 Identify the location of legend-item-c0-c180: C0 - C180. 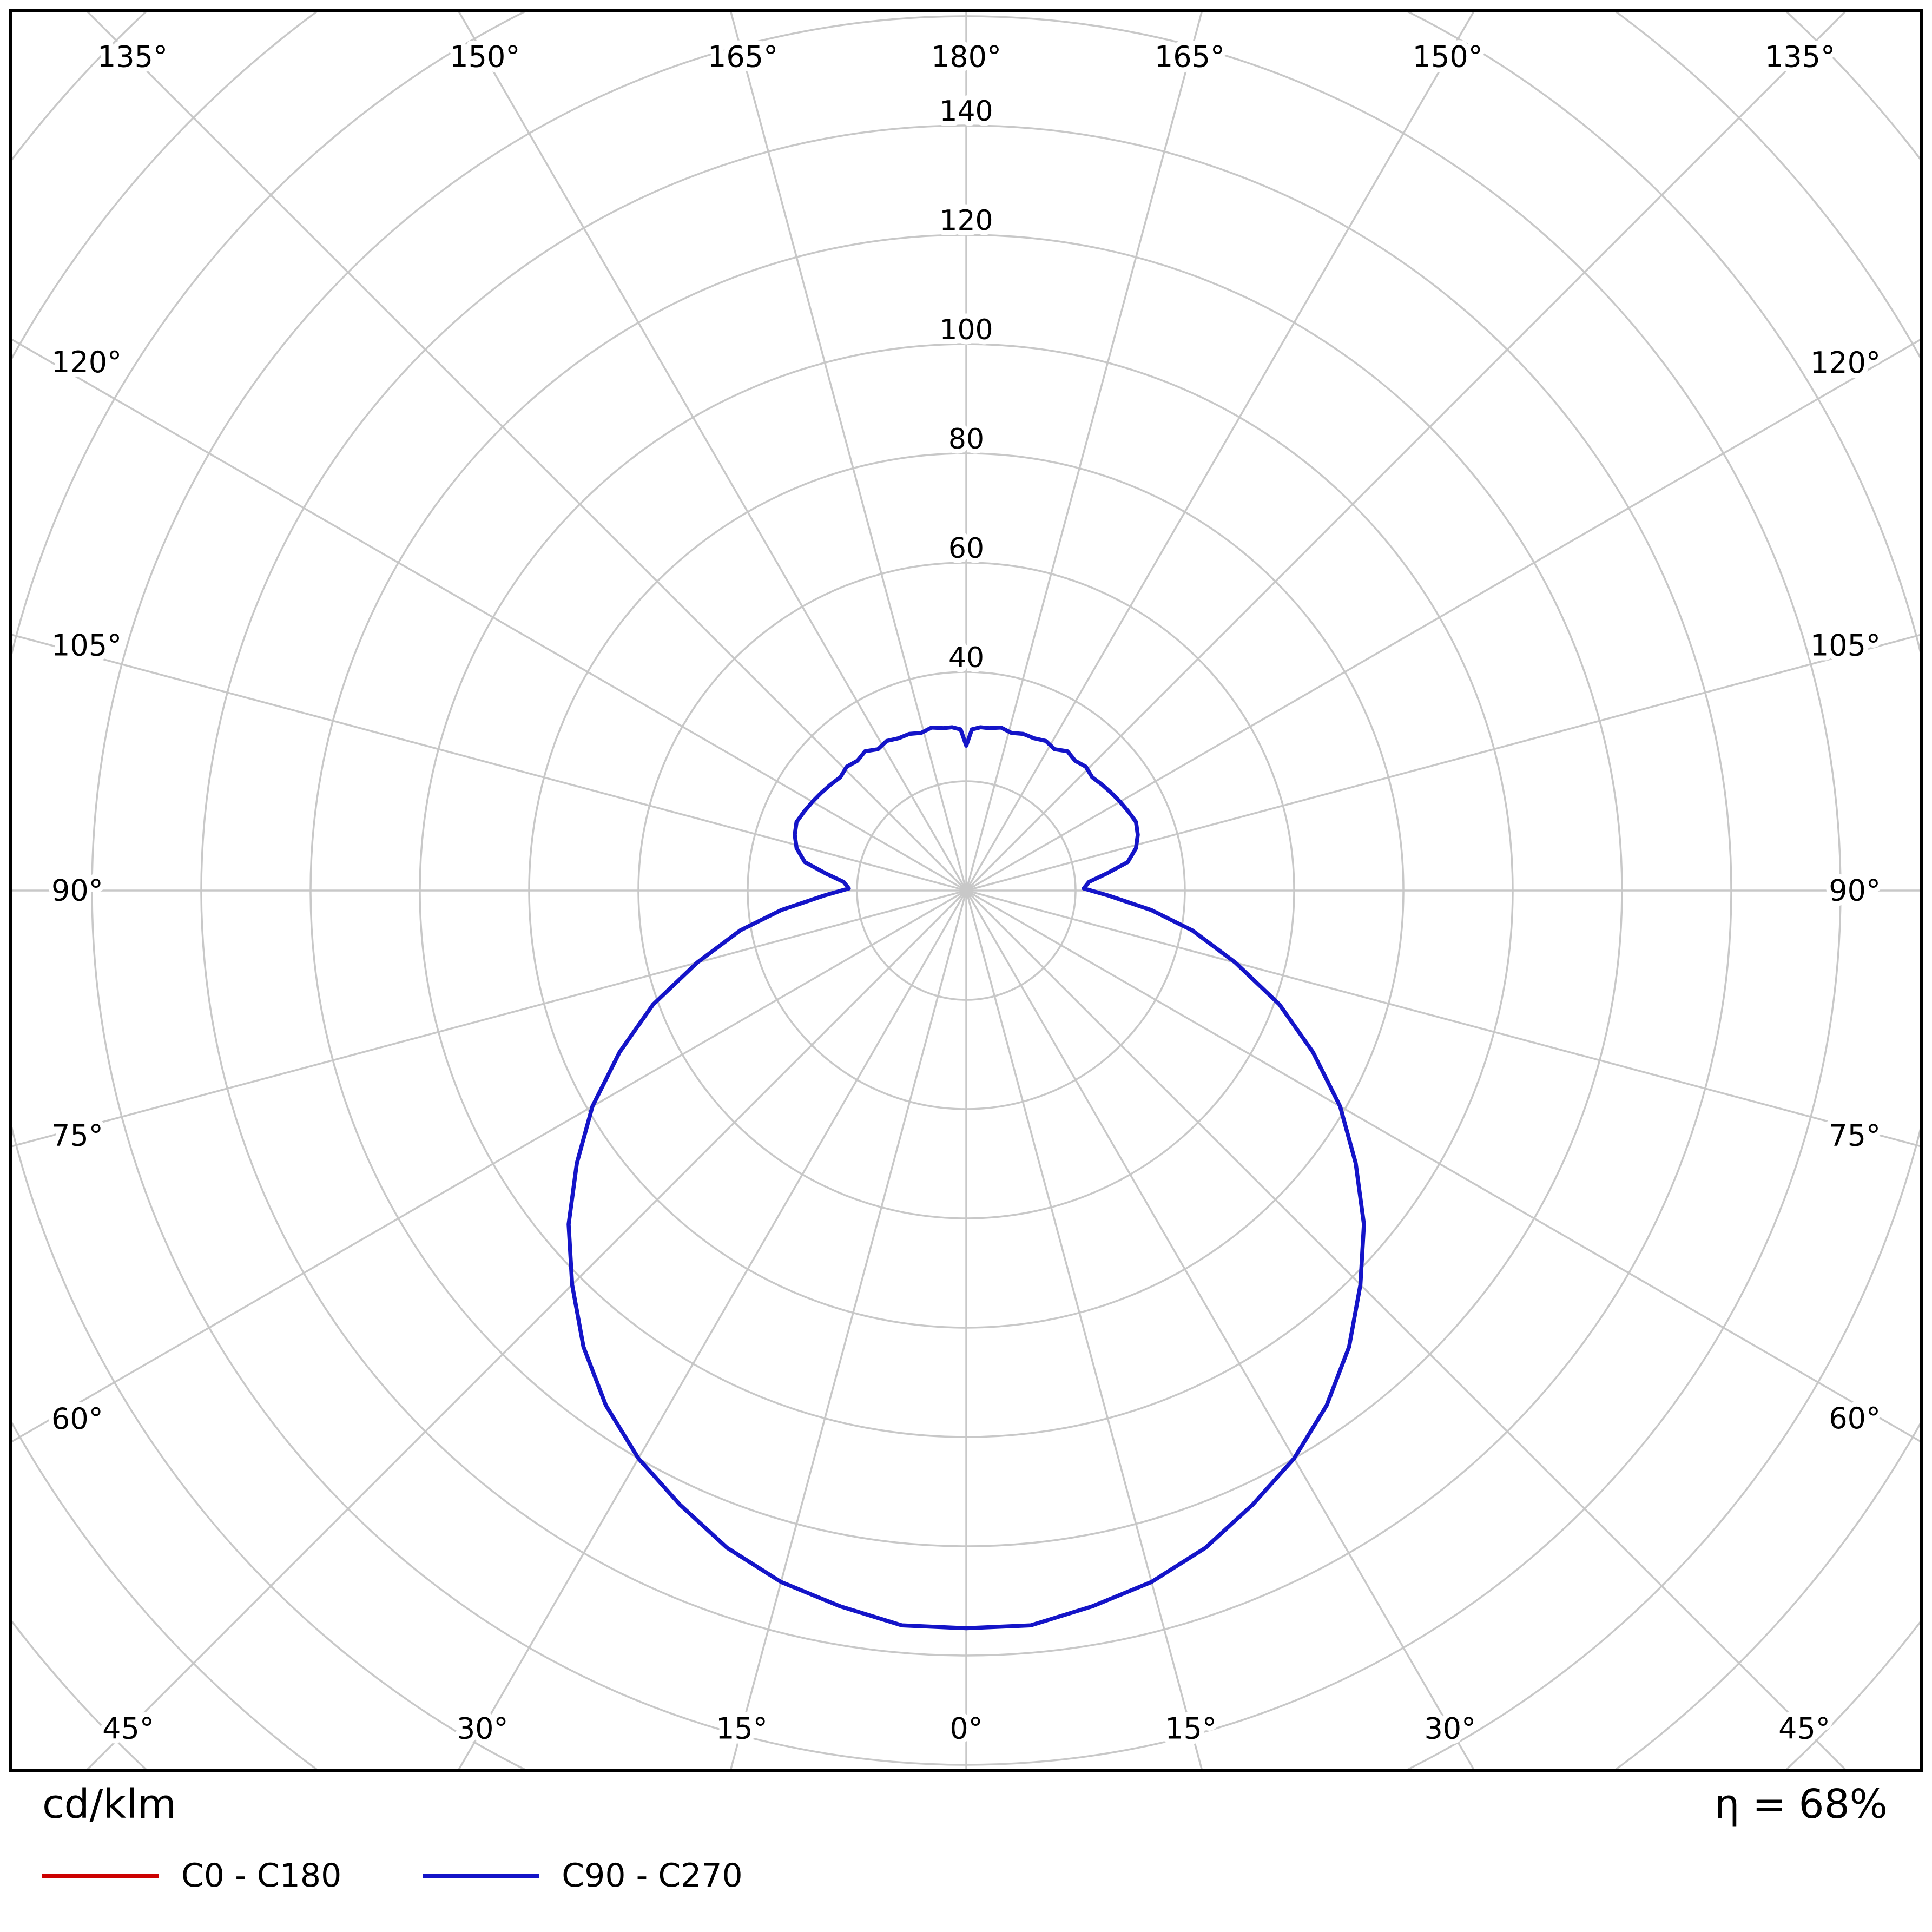
(191, 1876).